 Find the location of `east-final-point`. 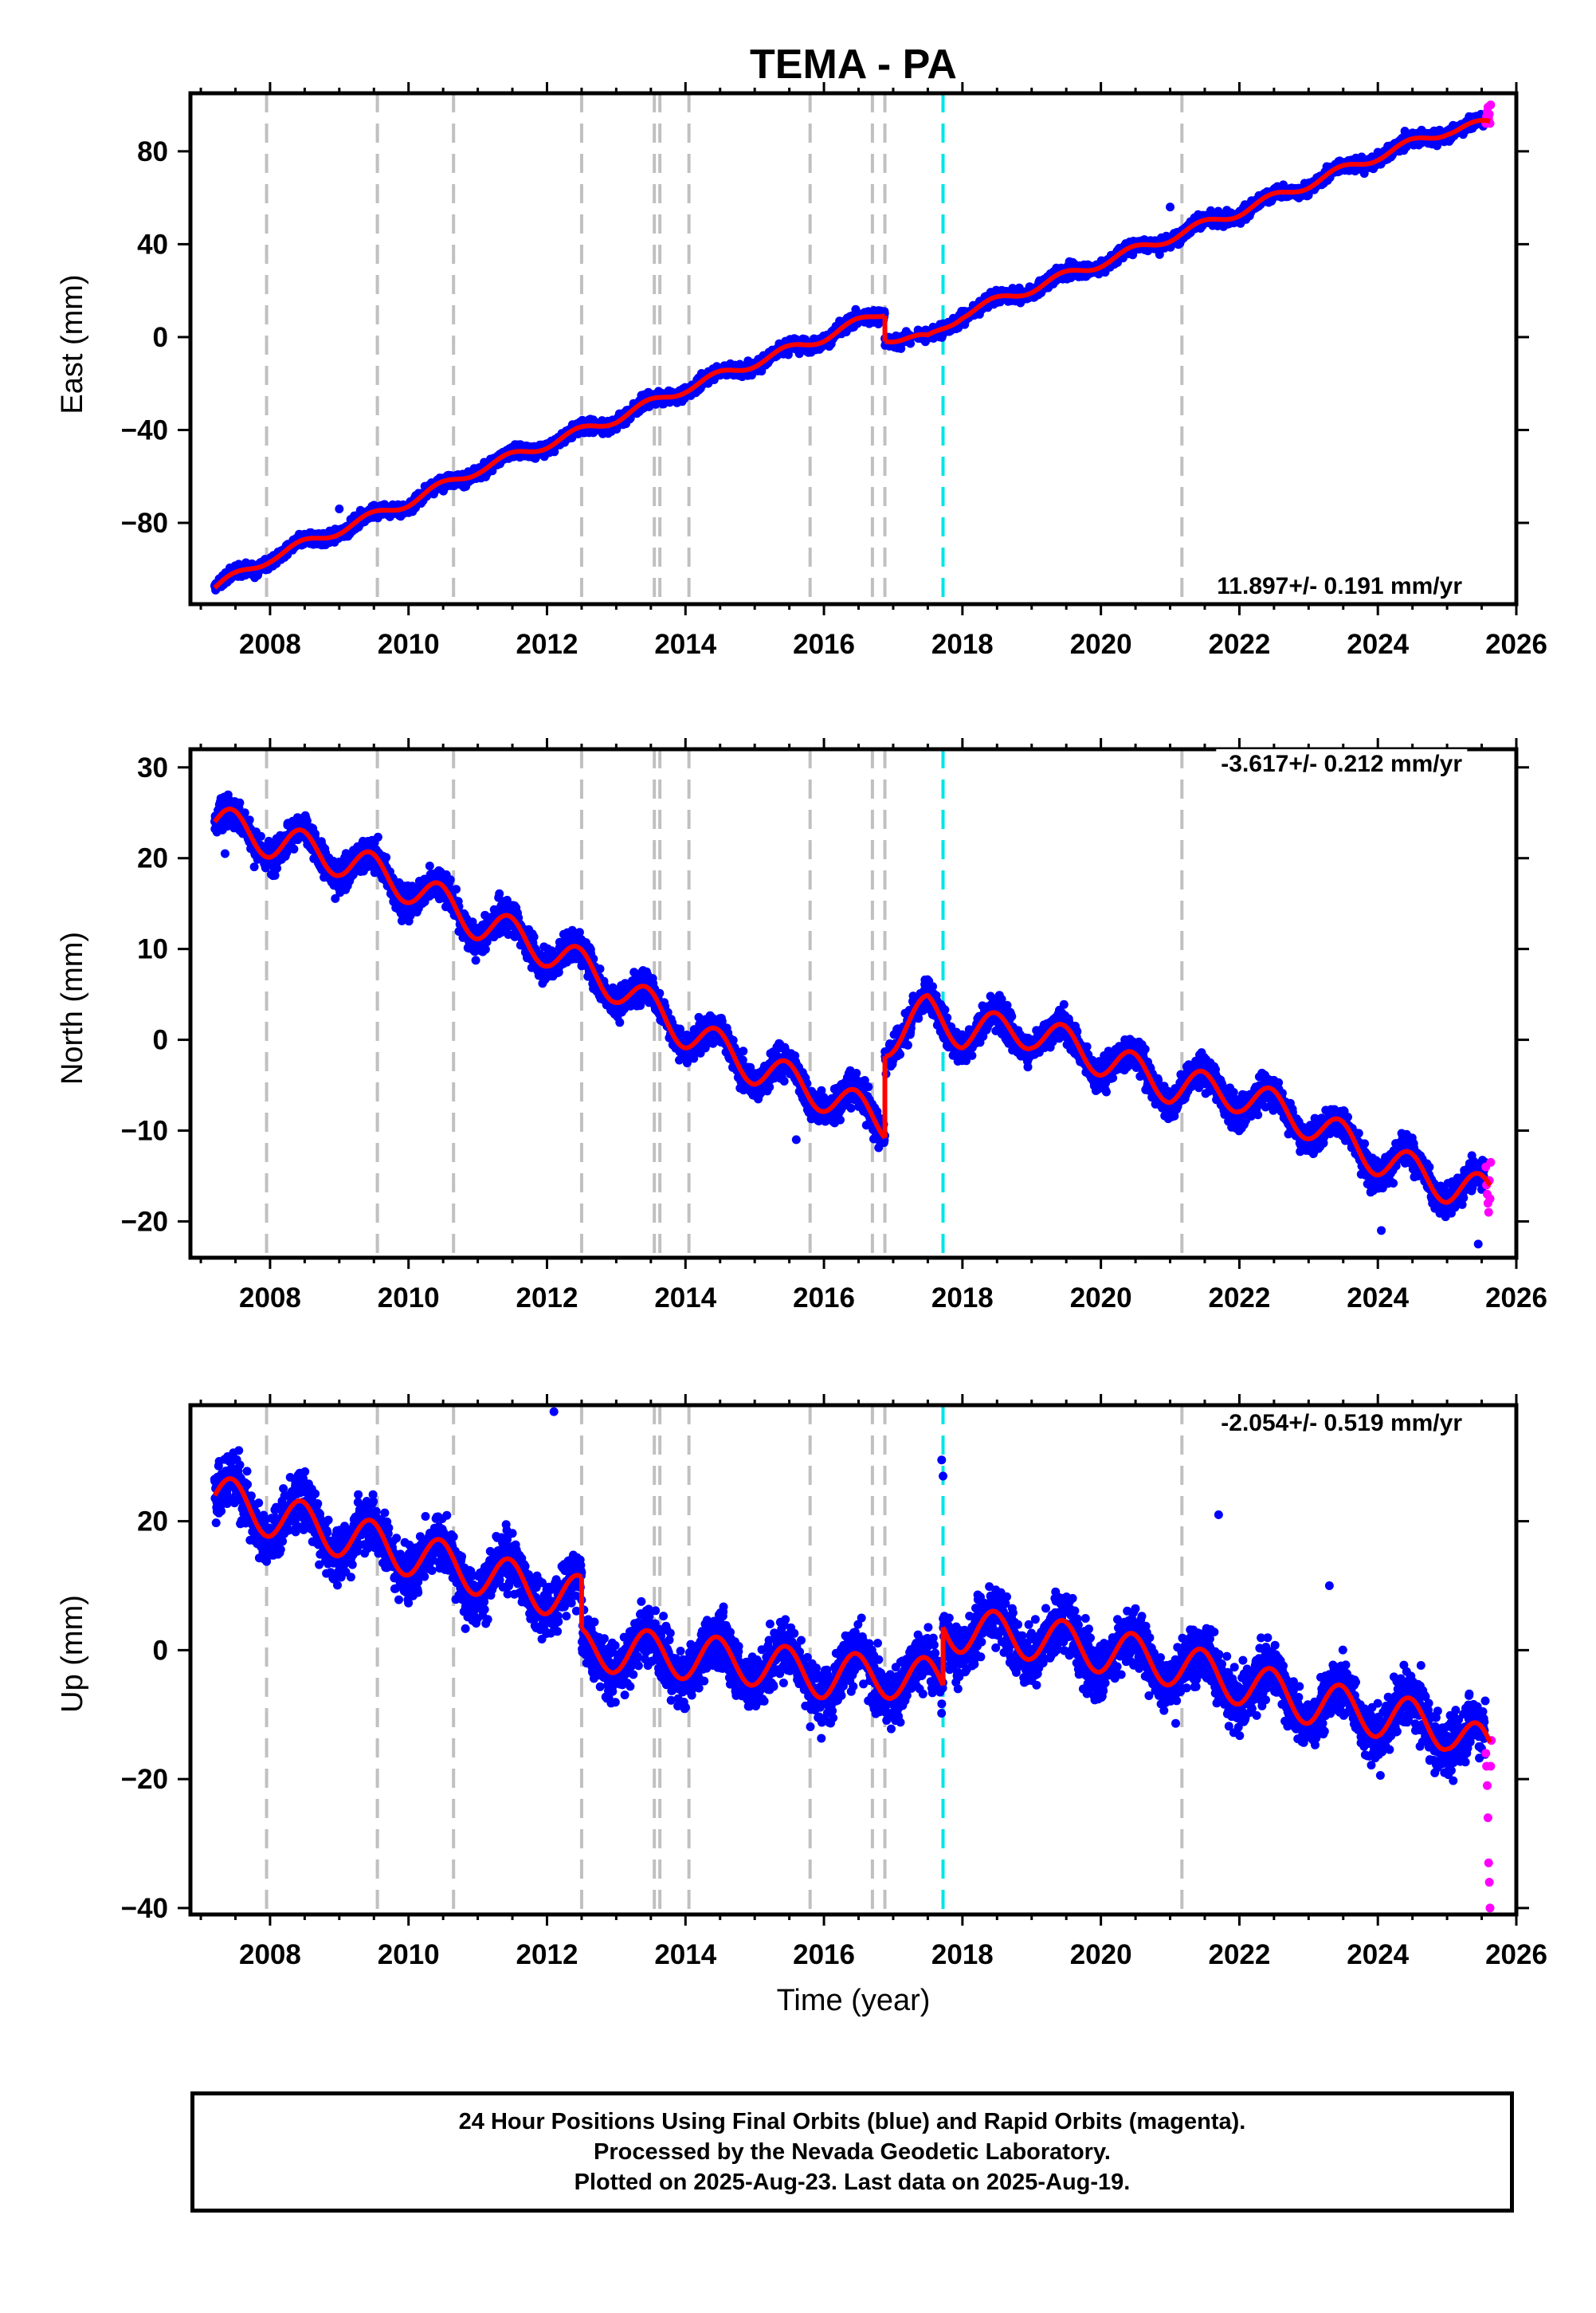

east-final-point is located at coordinates (911, 343).